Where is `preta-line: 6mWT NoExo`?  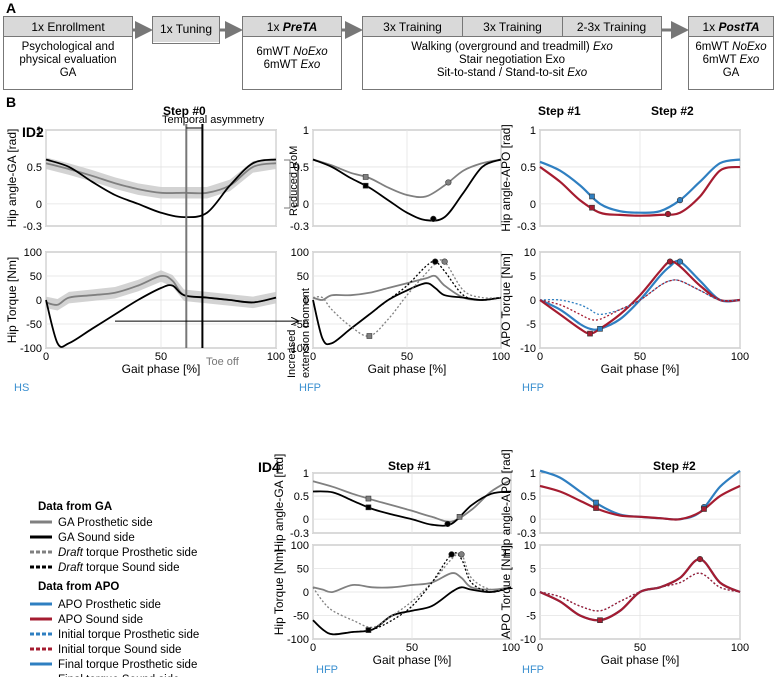 preta-line: 6mWT NoExo is located at coordinates (292, 52).